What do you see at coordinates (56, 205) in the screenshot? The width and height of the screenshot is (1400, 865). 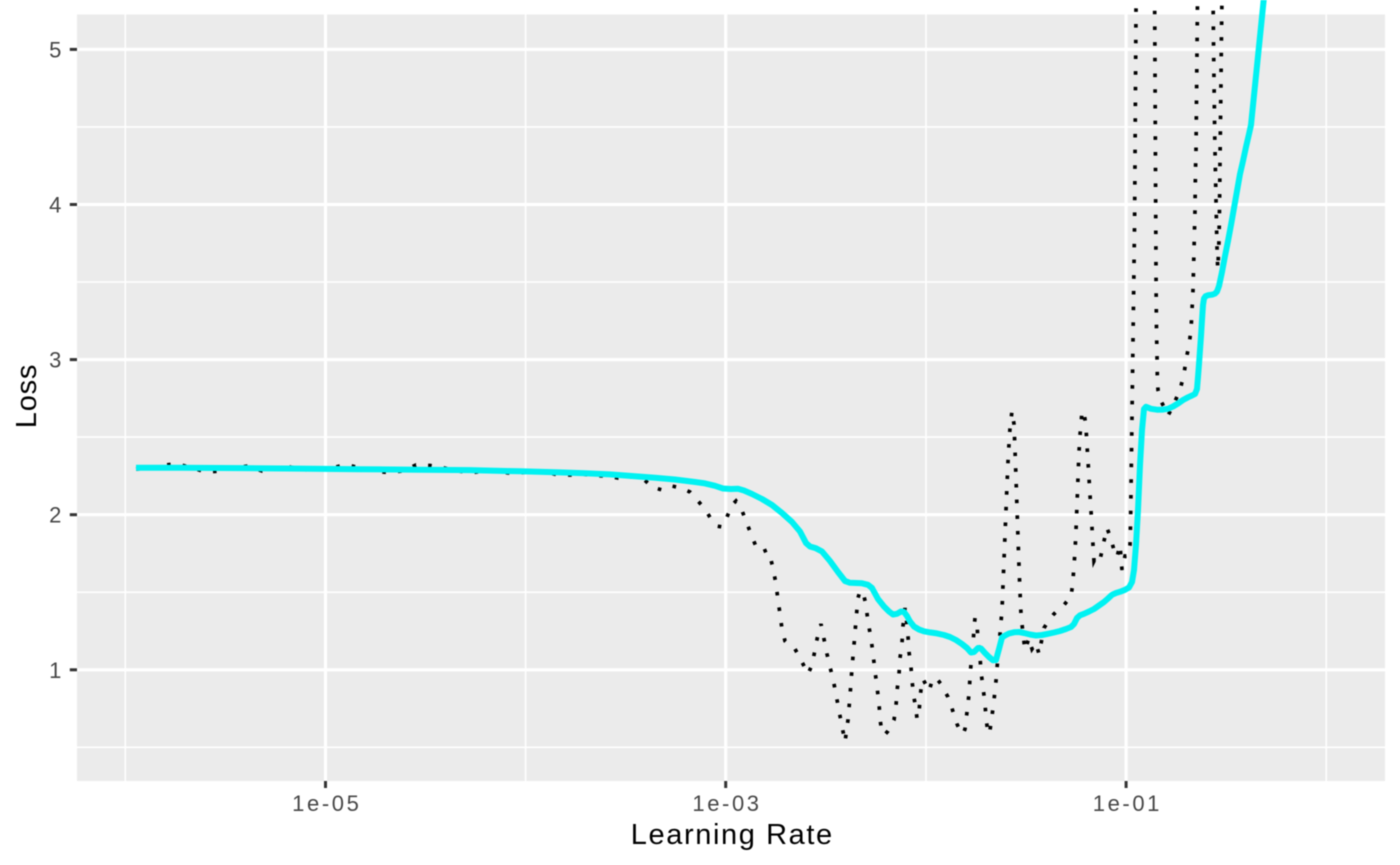 I see `svg-text: 4` at bounding box center [56, 205].